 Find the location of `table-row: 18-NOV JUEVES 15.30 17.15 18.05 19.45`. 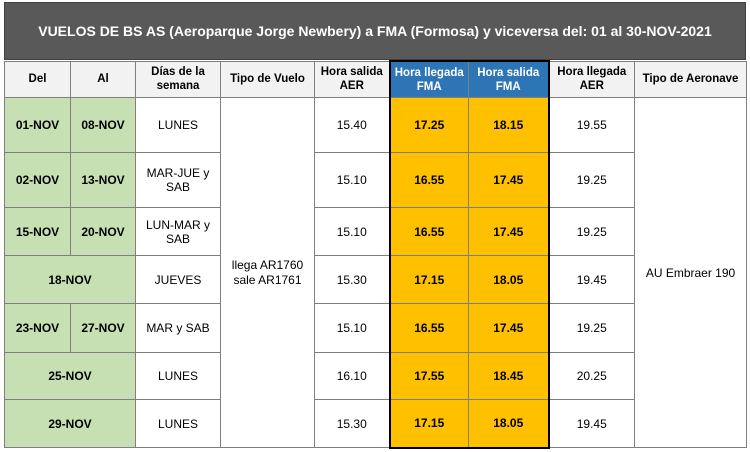

table-row: 18-NOV JUEVES 15.30 17.15 18.05 19.45 is located at coordinates (375, 279).